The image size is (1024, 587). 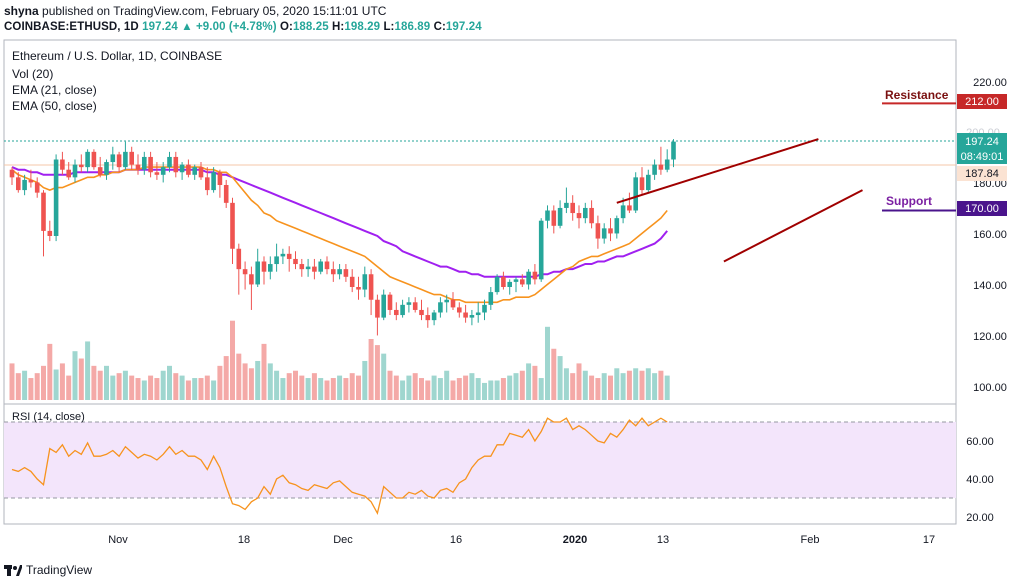 I want to click on low-value: 186.89, so click(x=412, y=27).